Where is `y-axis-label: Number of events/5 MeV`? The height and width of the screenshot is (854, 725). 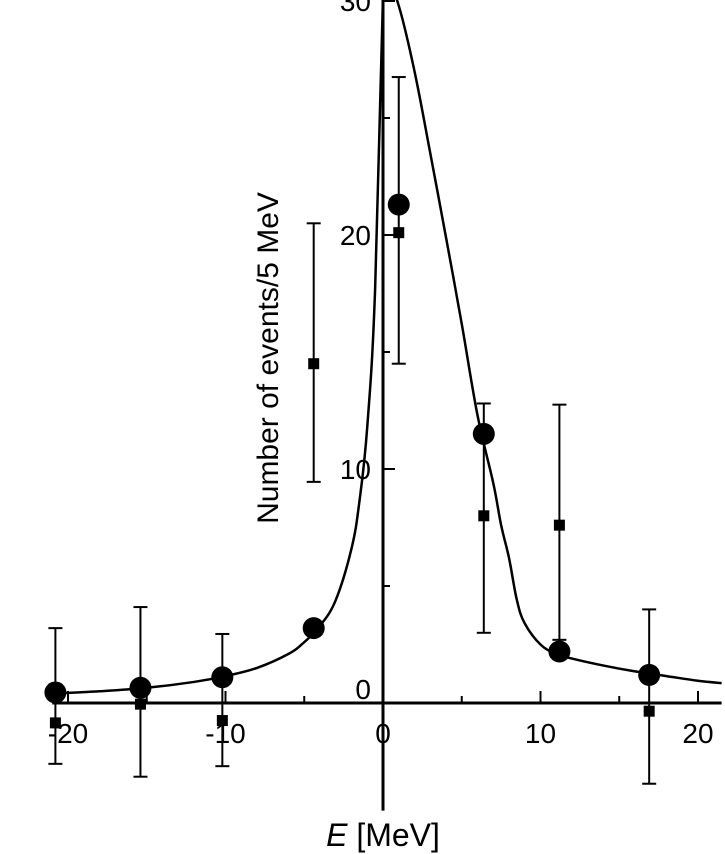 y-axis-label: Number of events/5 MeV is located at coordinates (268, 358).